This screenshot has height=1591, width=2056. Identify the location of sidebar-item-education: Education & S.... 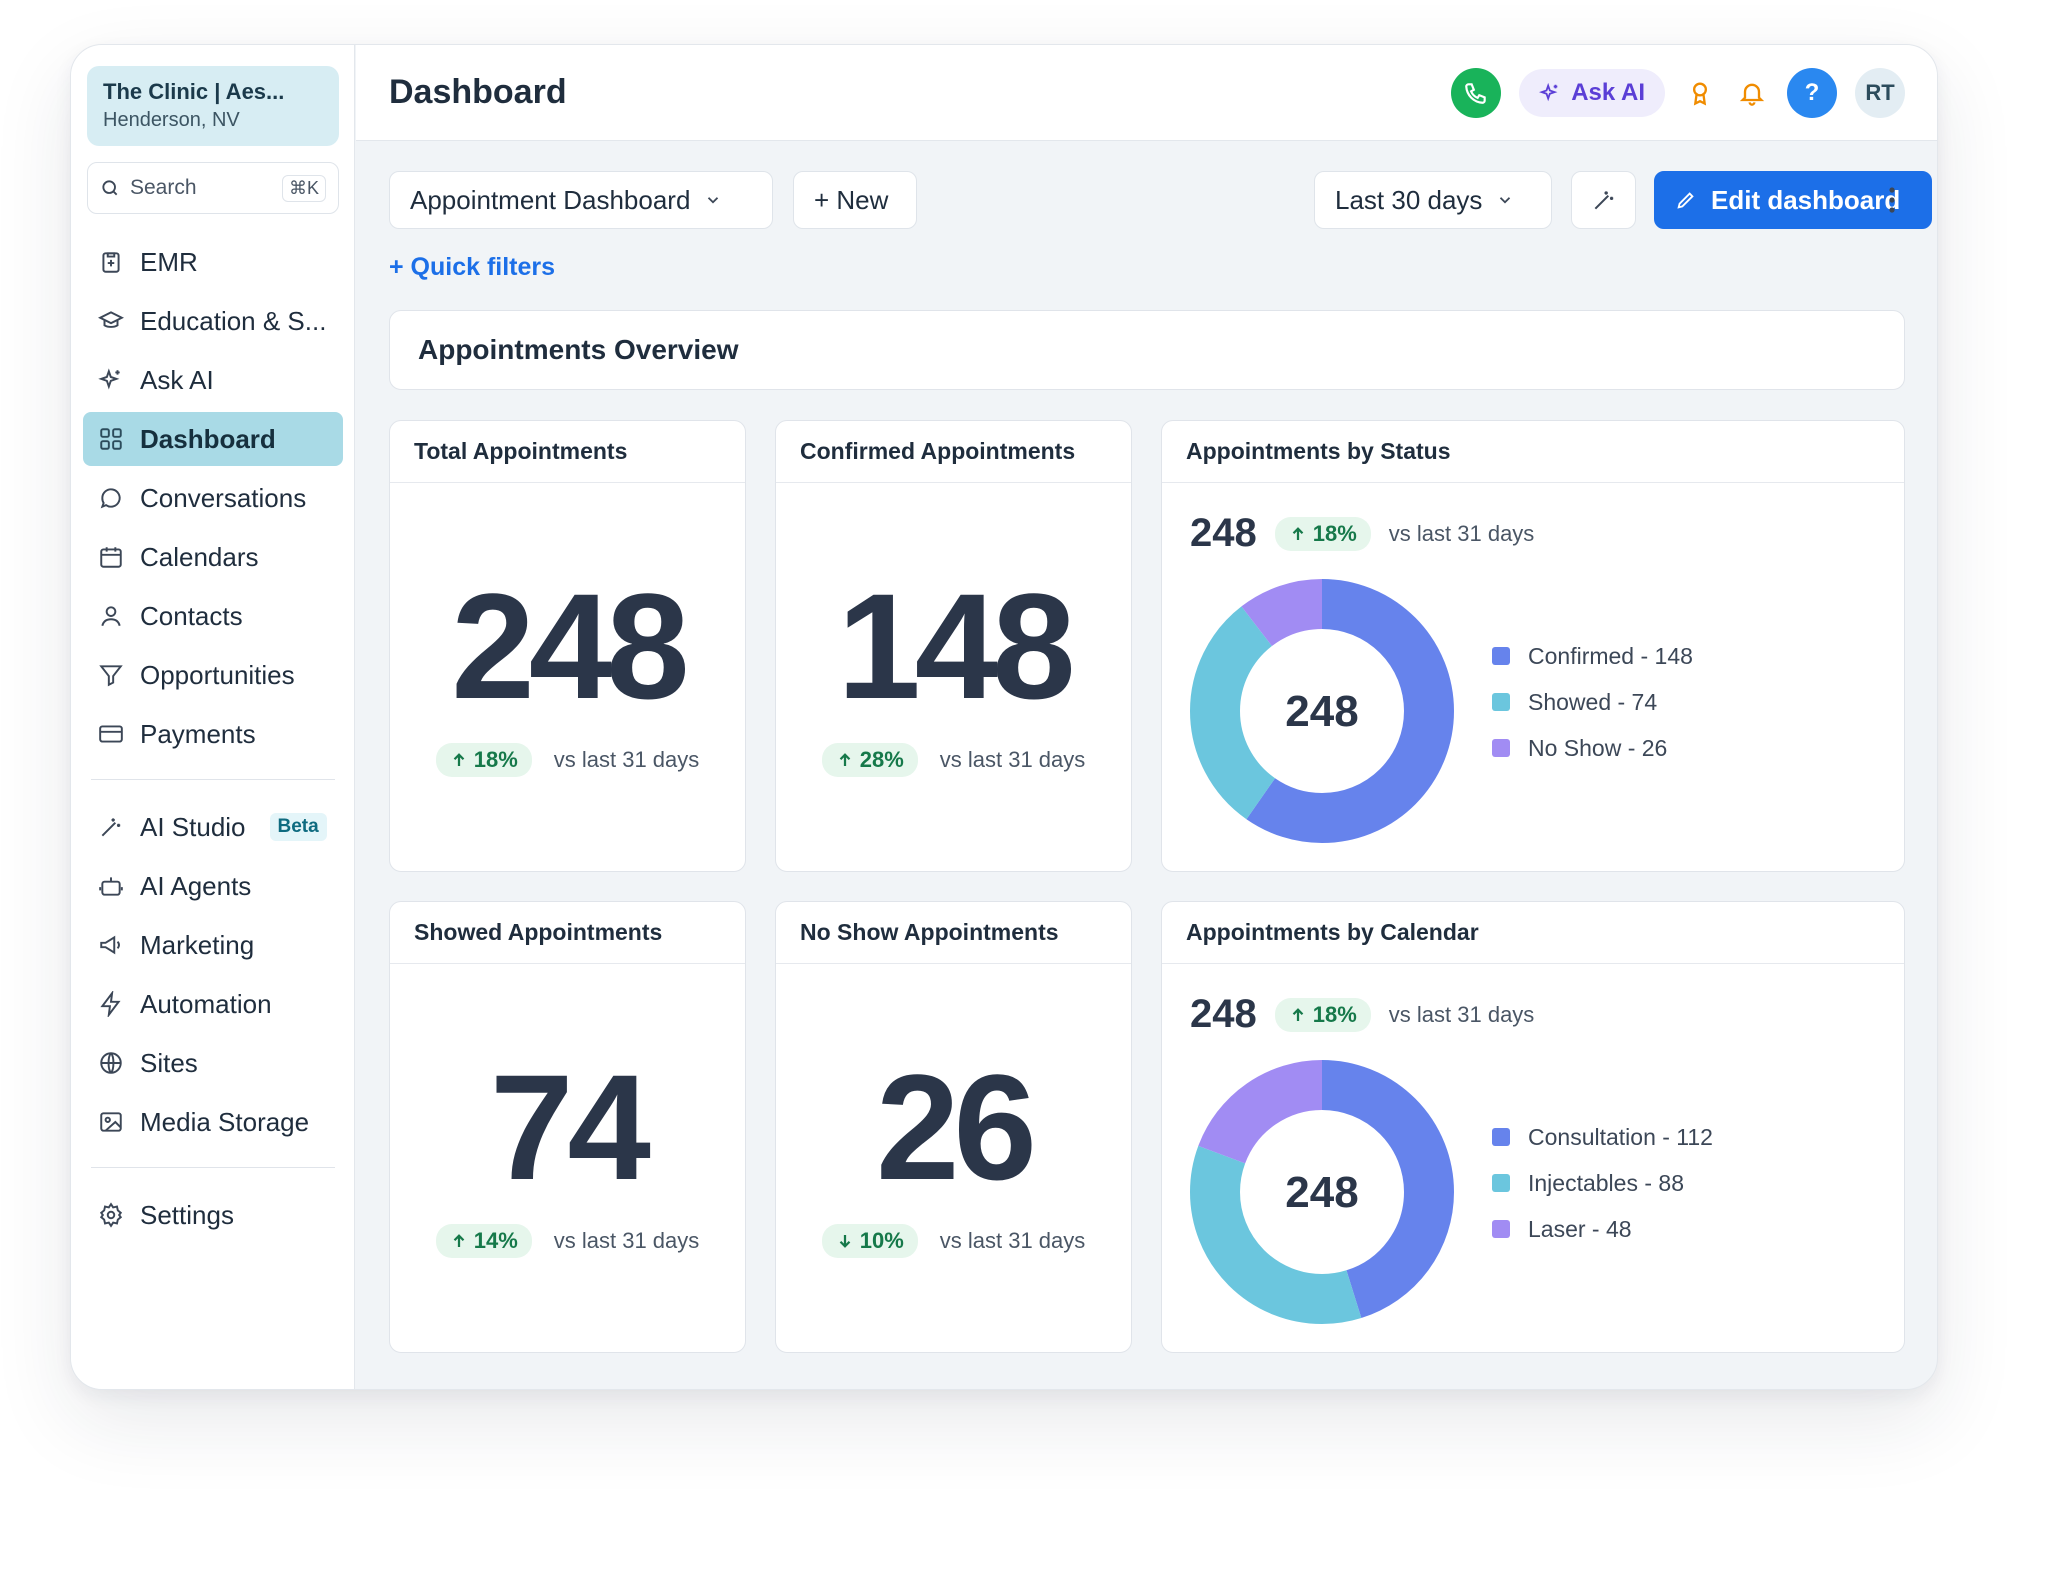
(213, 321).